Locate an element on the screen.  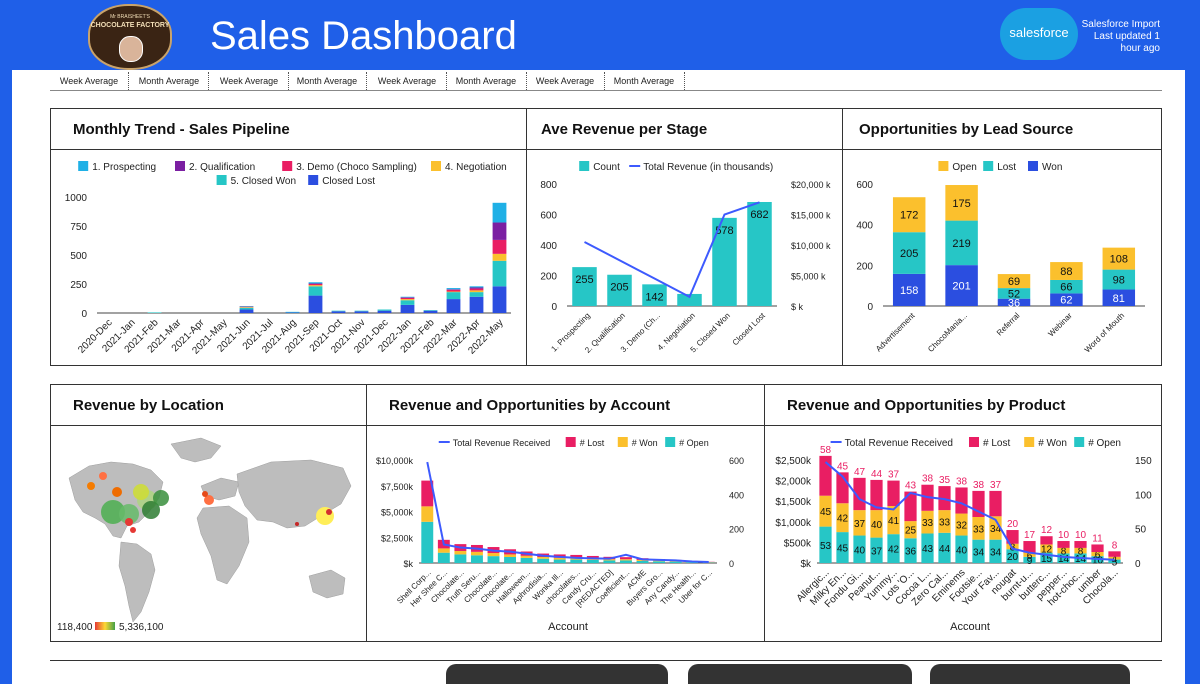
y2-tick-label: 100 is located at coordinates (1143, 495).